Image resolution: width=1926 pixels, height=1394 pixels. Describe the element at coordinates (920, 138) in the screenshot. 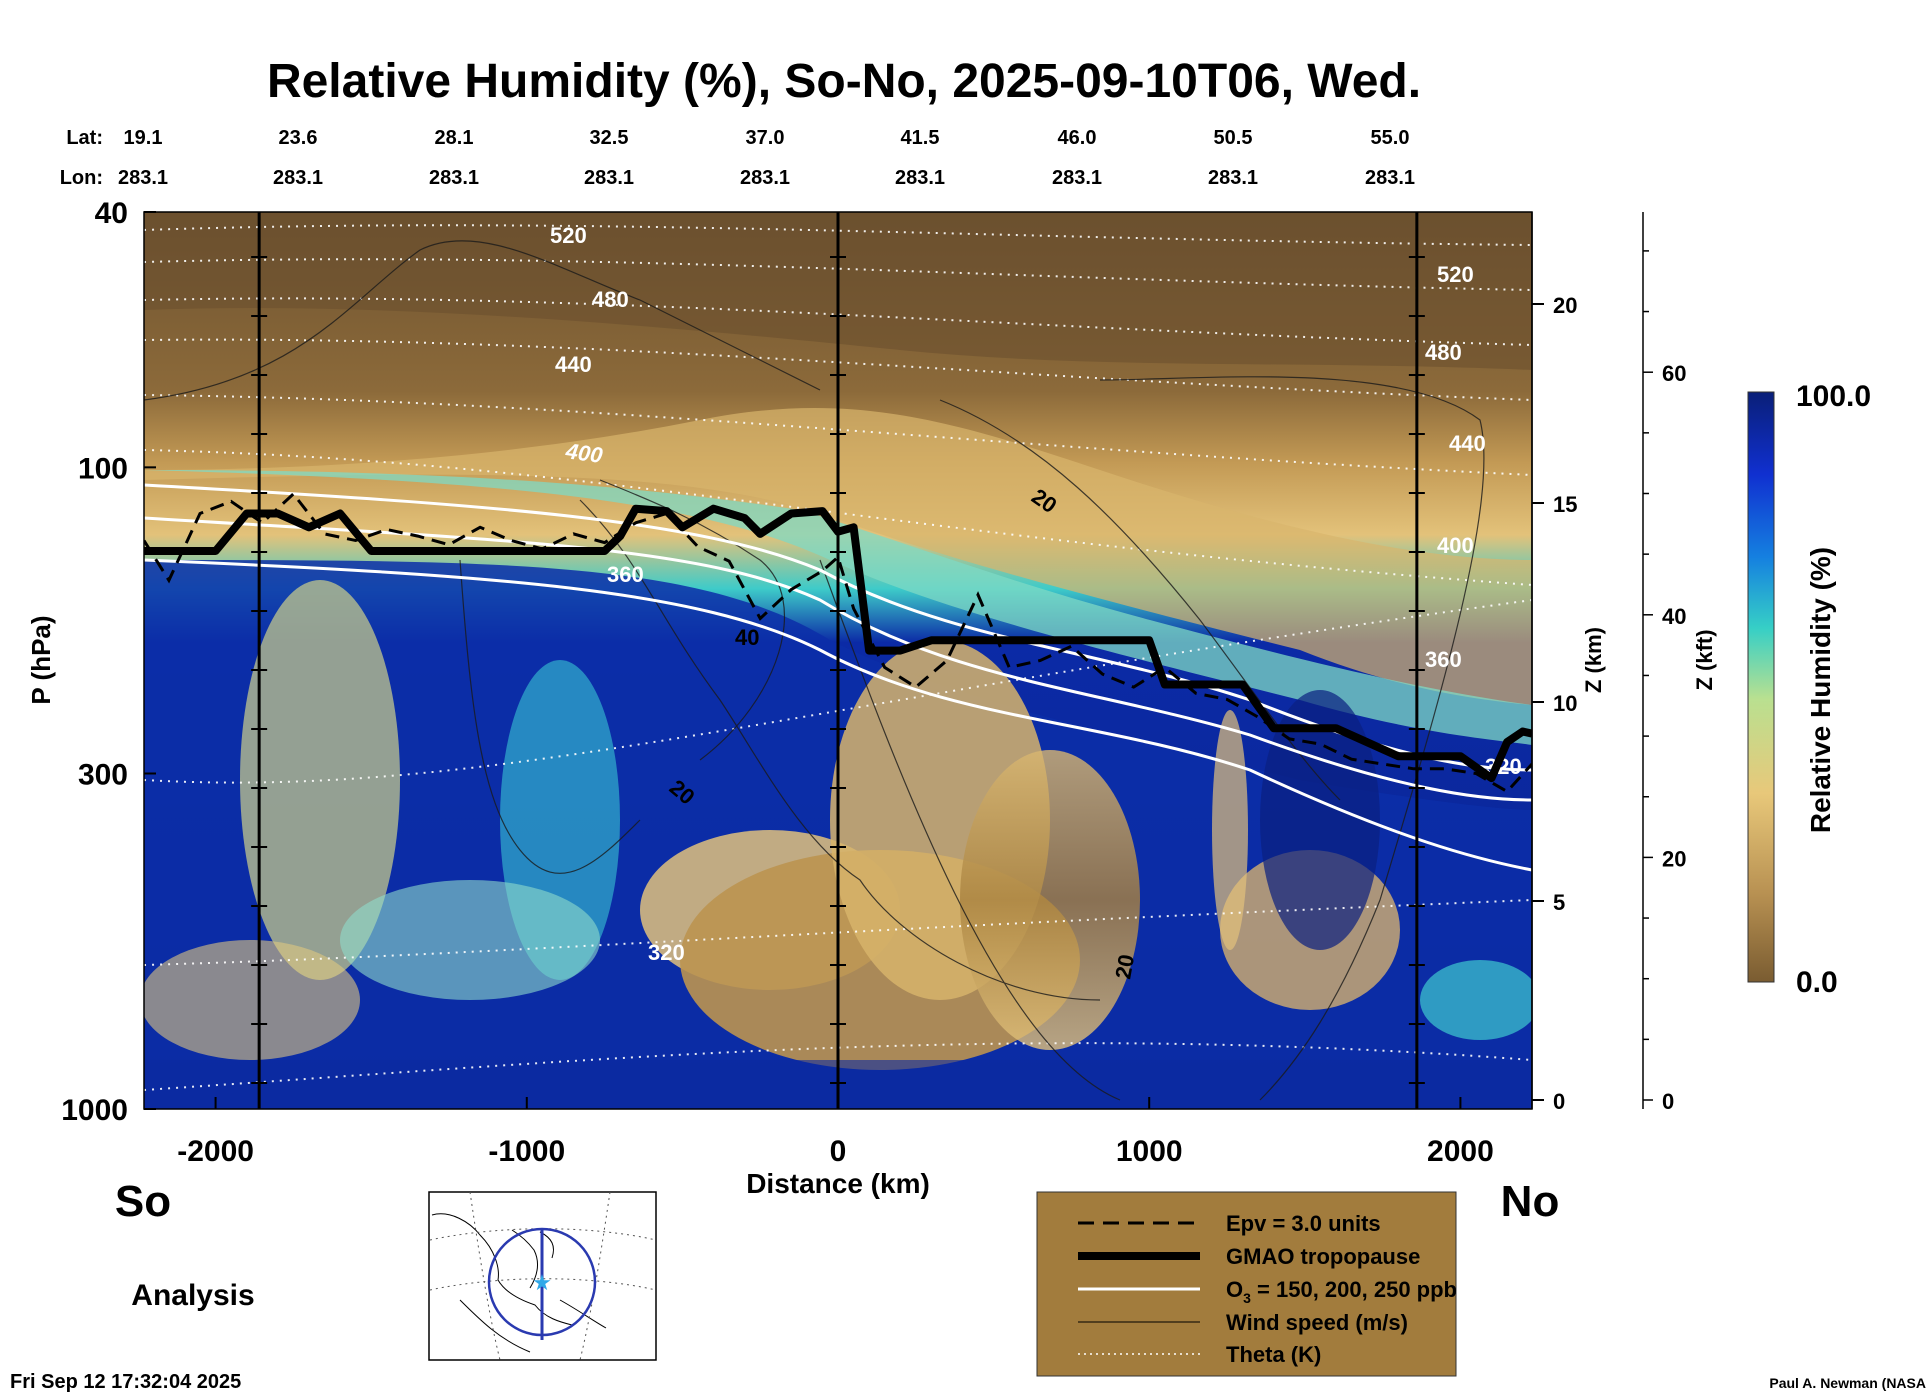

I see `lat-value: 41.5` at that location.